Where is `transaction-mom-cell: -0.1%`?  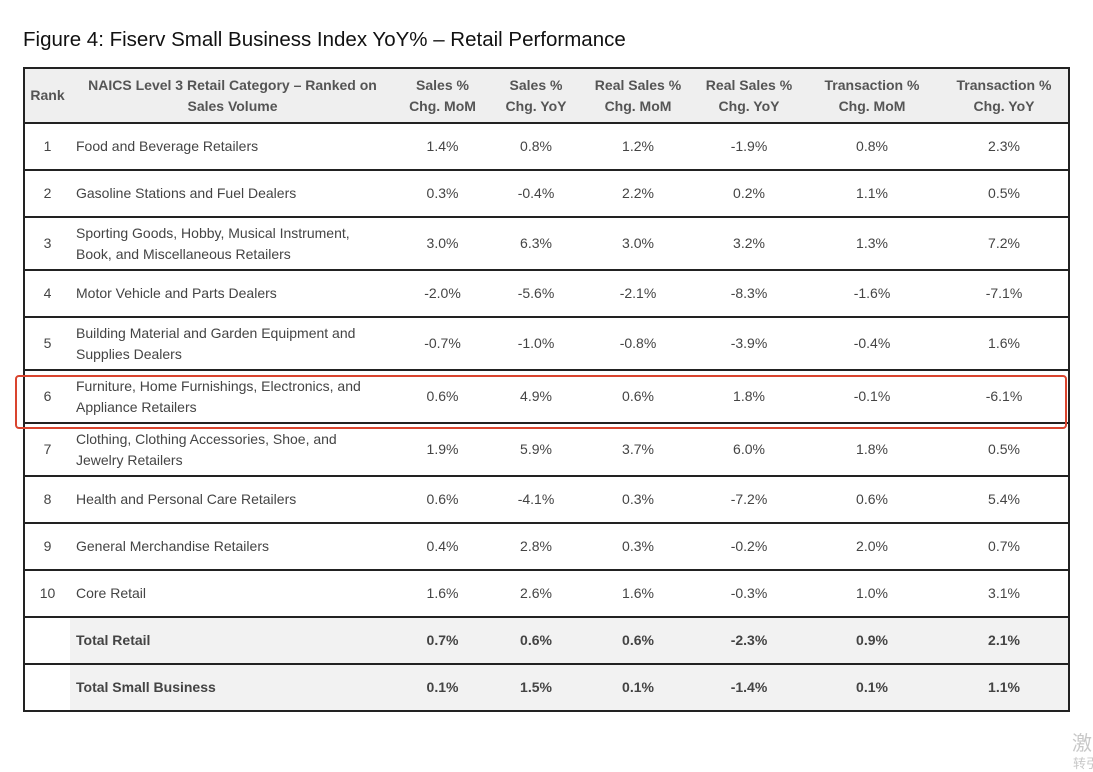 transaction-mom-cell: -0.1% is located at coordinates (872, 397).